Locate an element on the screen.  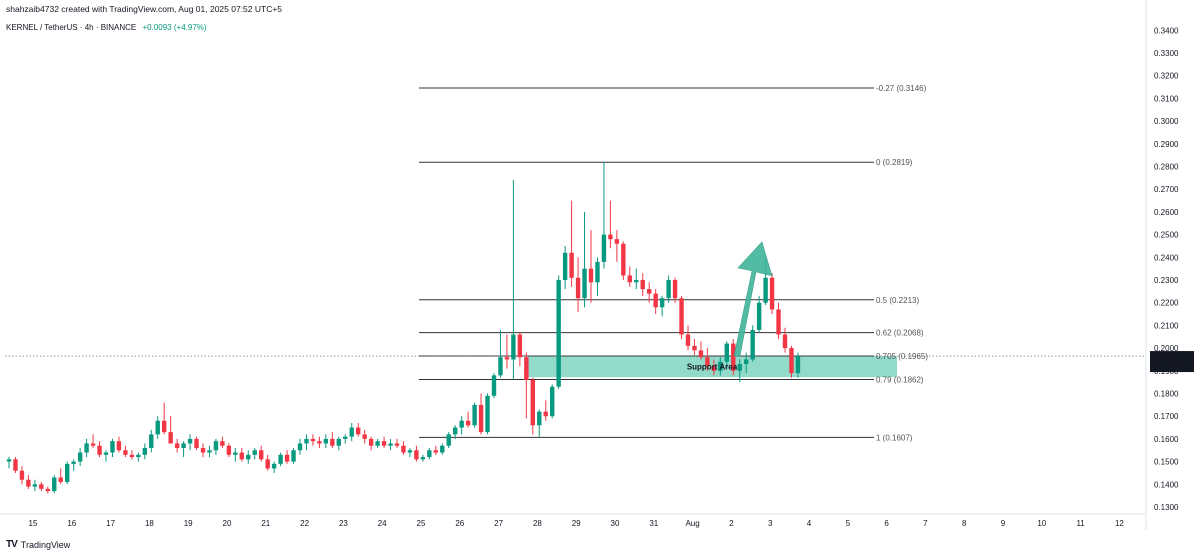
fib-level-label: 1 (0.1607) is located at coordinates (894, 437).